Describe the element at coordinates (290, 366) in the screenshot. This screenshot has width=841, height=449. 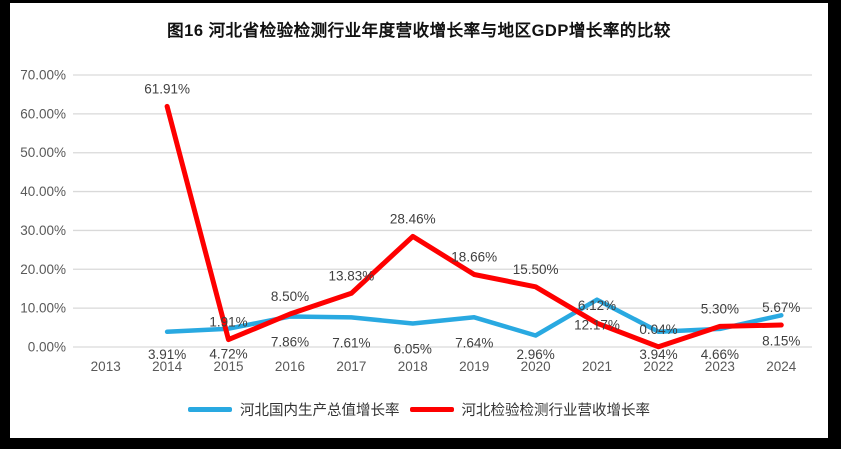
I see `x-axis-tick-label: 2016` at that location.